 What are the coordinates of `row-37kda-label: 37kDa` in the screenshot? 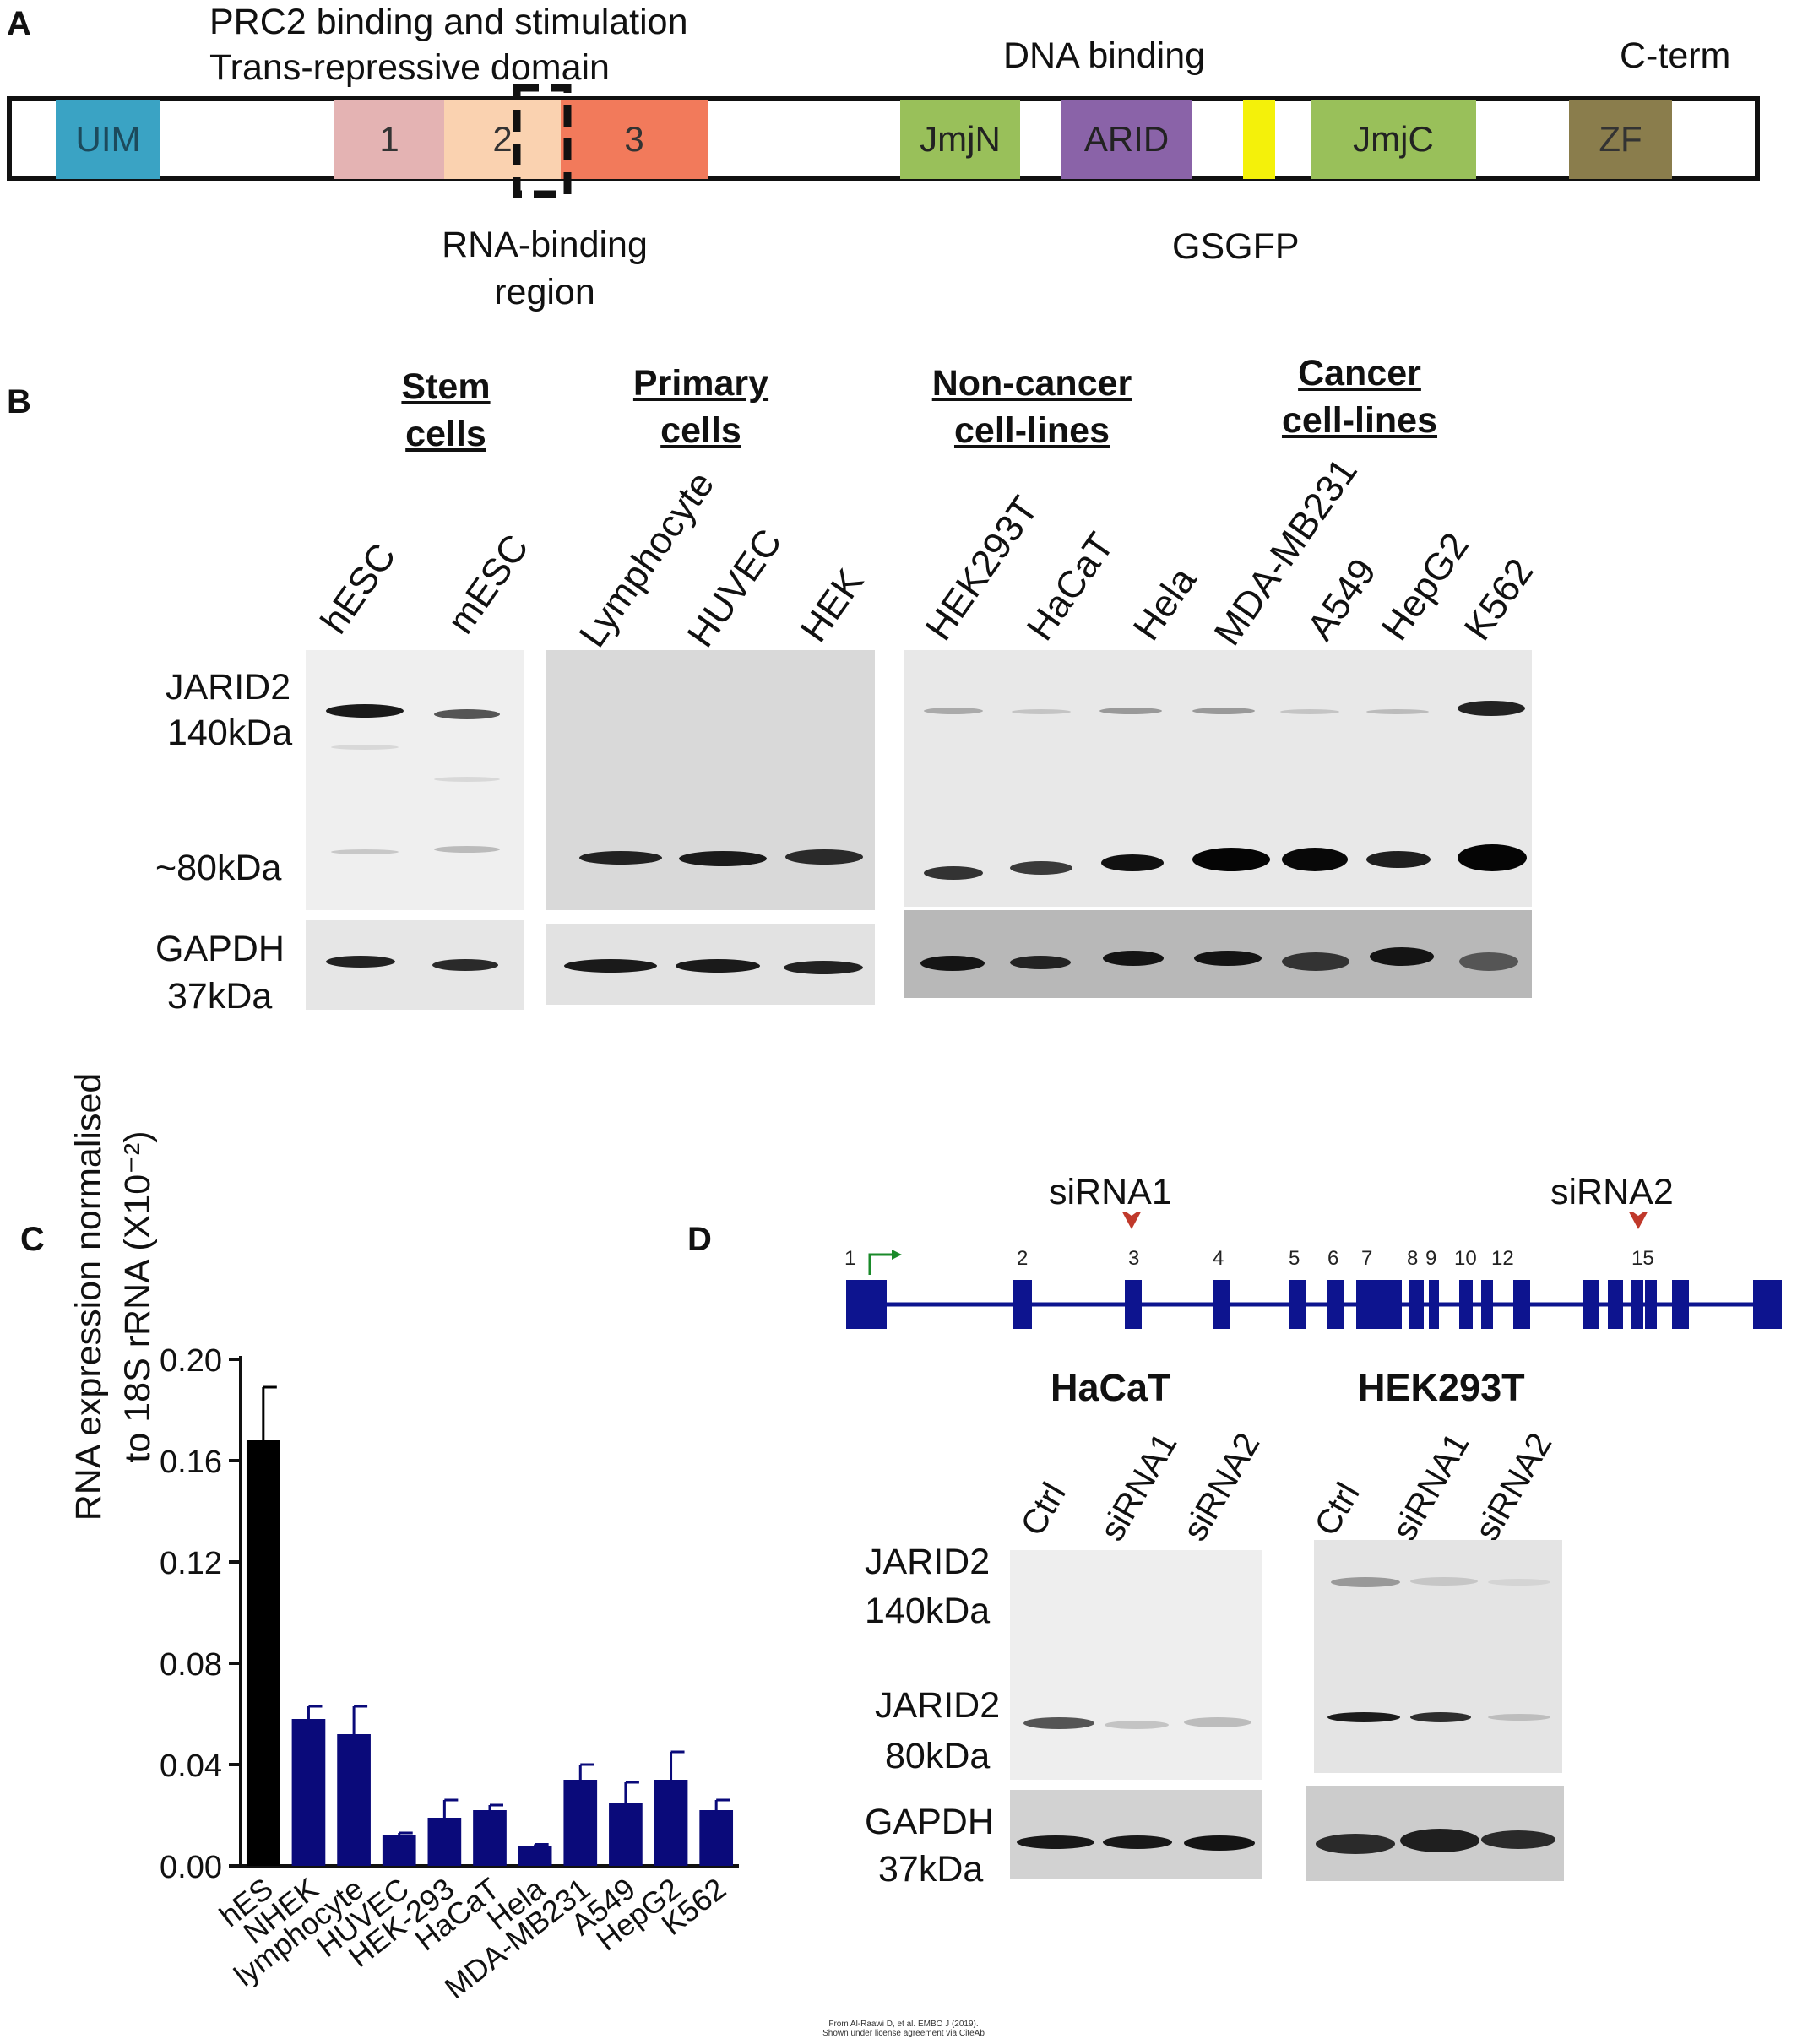 It's located at (220, 996).